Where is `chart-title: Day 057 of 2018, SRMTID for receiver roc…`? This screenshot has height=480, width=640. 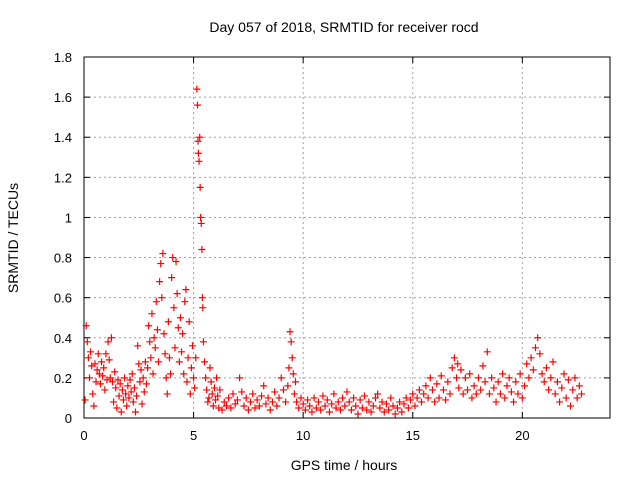 chart-title: Day 057 of 2018, SRMTID for receiver roc… is located at coordinates (343, 27).